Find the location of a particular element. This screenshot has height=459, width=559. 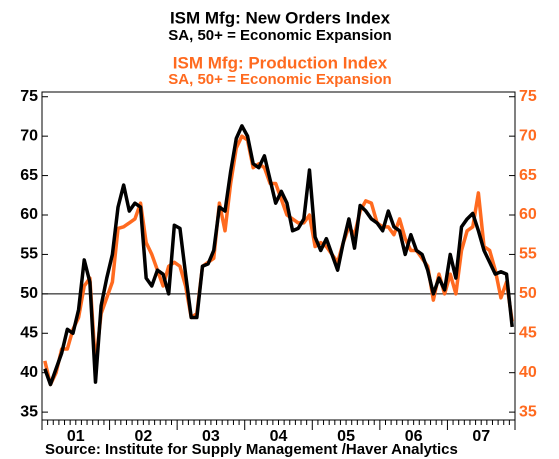

y2-tick-label: 35 is located at coordinates (528, 411).